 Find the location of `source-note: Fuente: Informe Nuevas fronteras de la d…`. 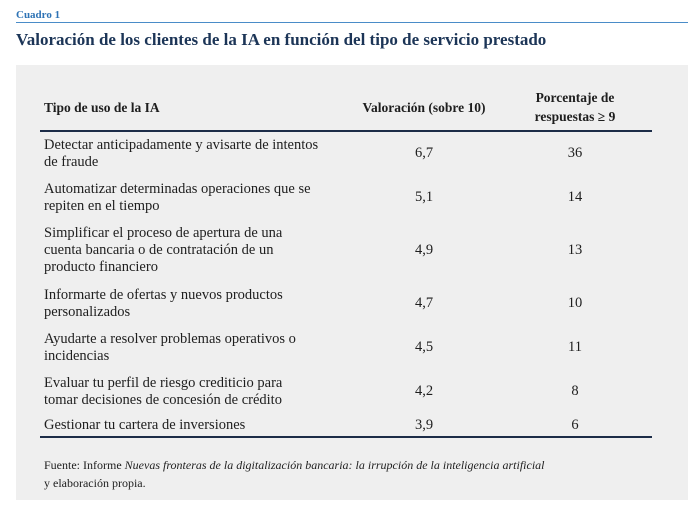

source-note: Fuente: Informe Nuevas fronteras de la d… is located at coordinates (294, 474).